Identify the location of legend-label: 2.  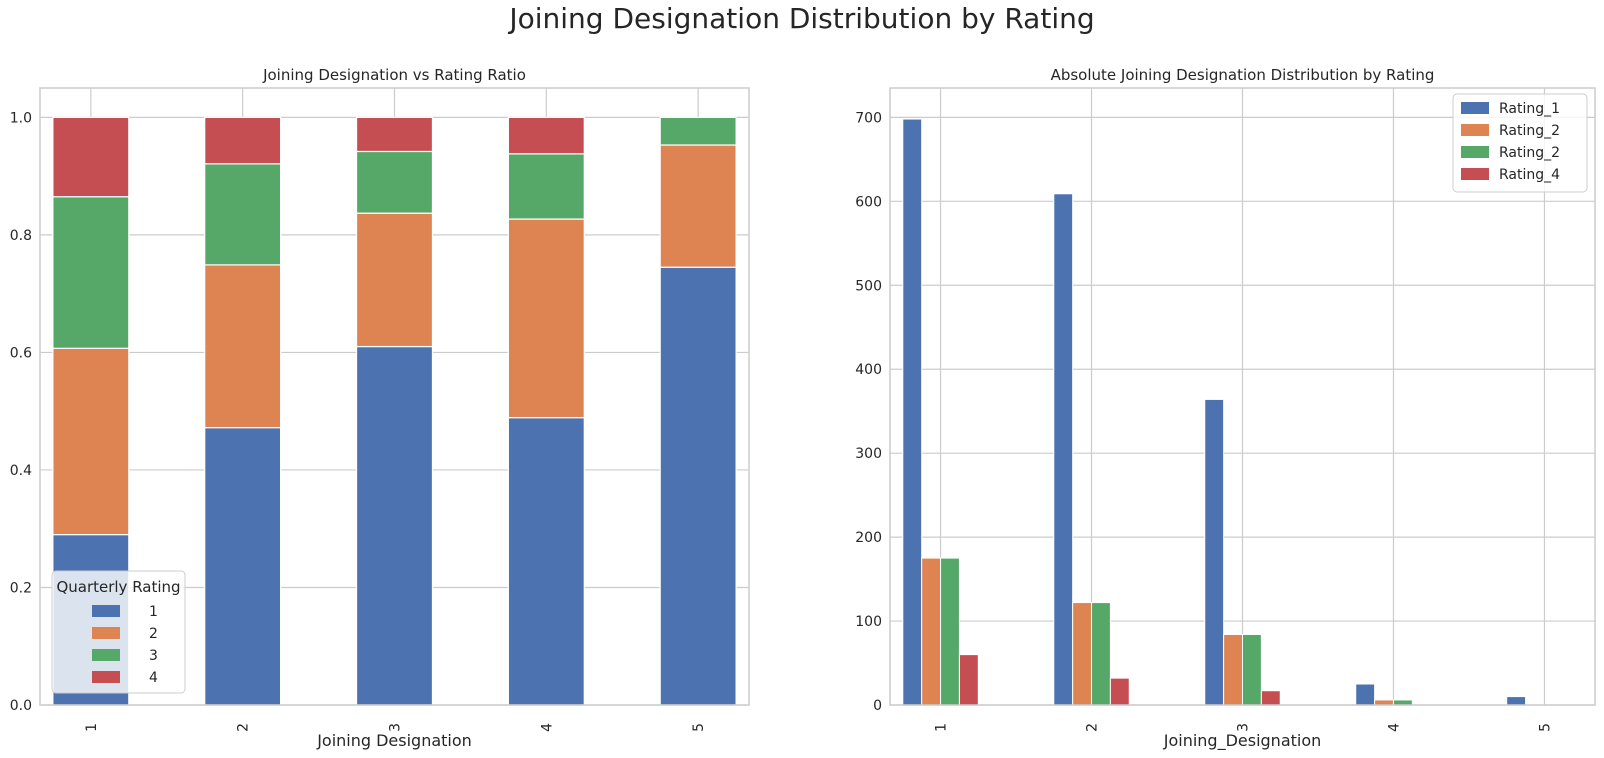
(153, 634).